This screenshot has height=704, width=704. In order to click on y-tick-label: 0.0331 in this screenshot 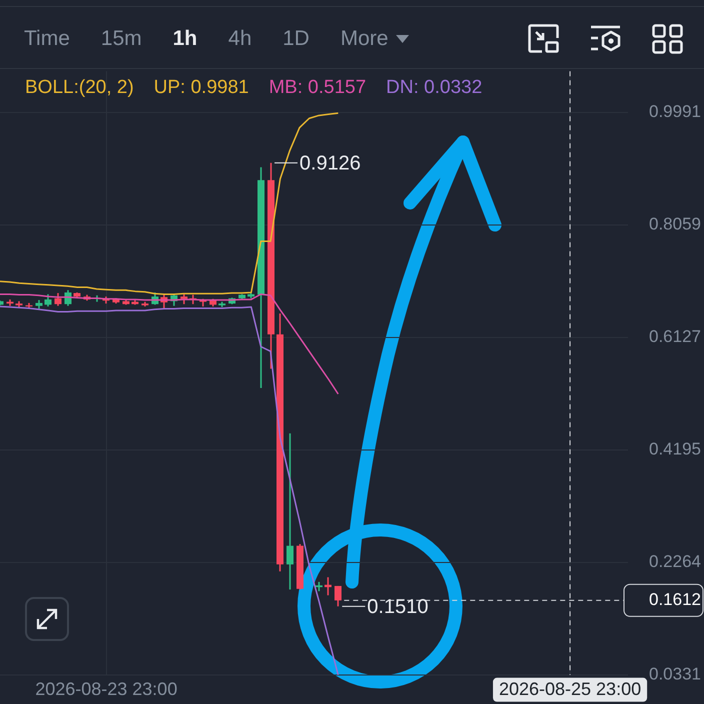, I will do `click(675, 674)`.